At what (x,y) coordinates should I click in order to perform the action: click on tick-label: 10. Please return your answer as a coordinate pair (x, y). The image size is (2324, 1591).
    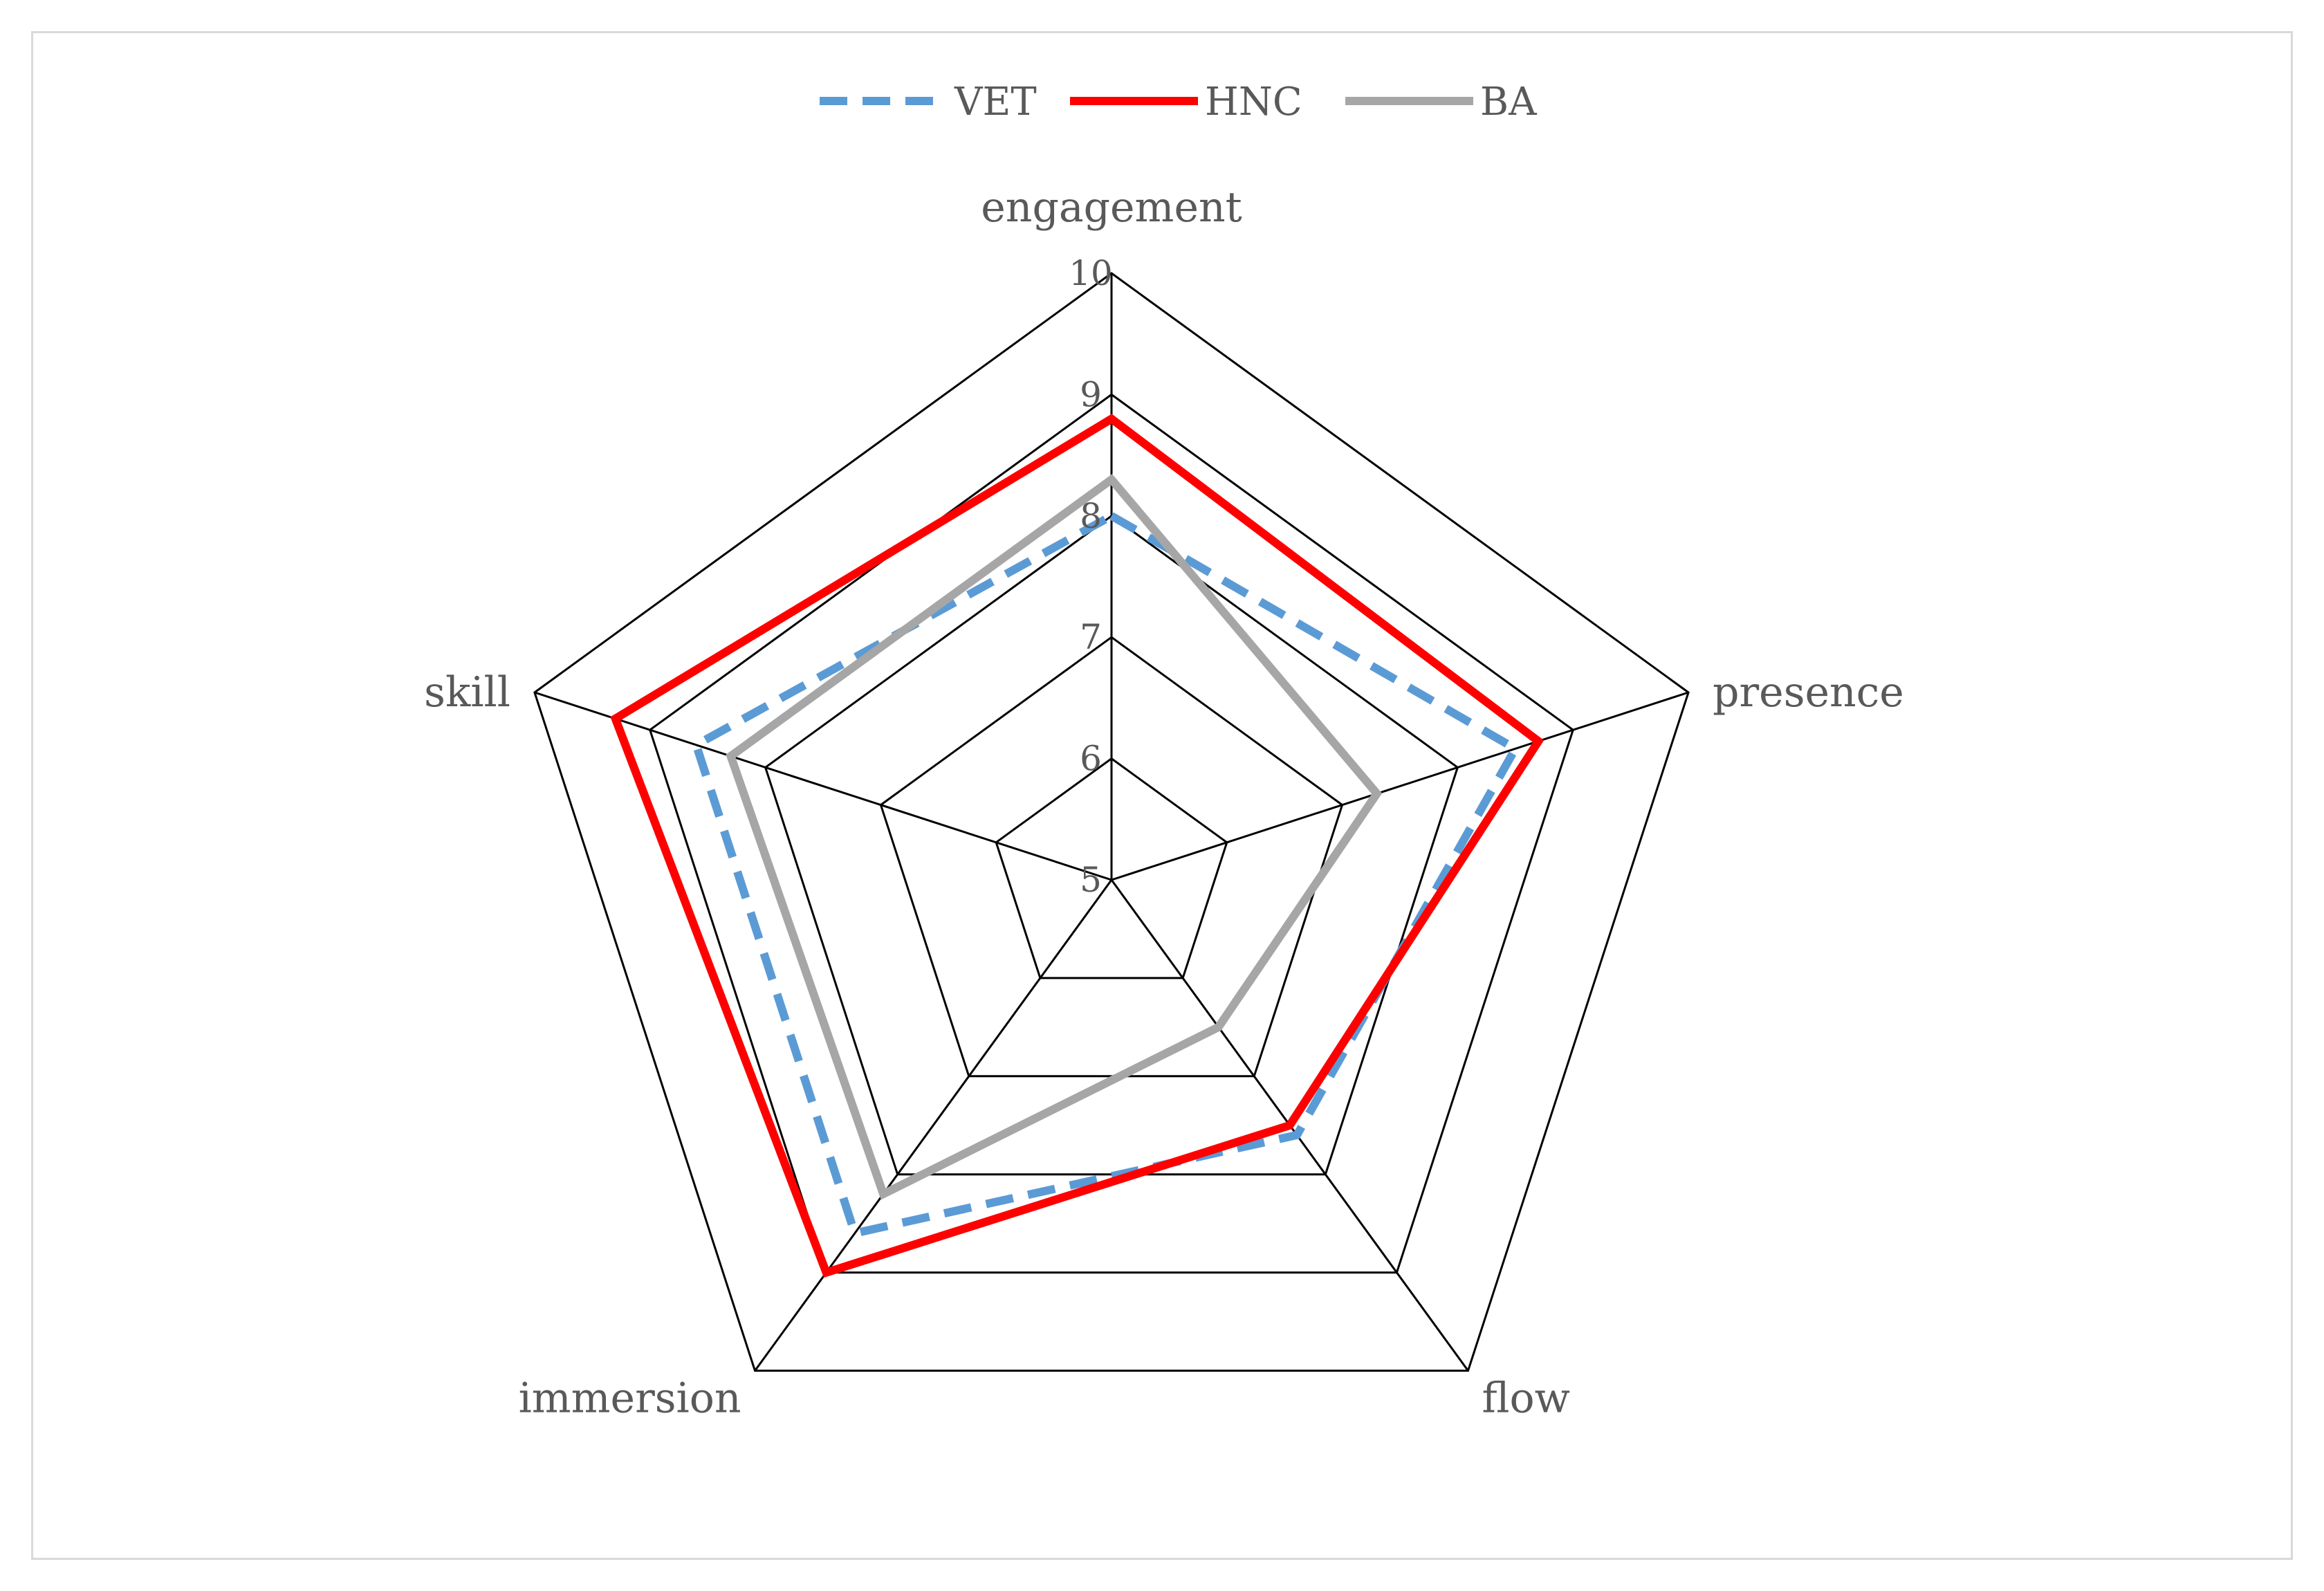
    Looking at the image, I should click on (1091, 273).